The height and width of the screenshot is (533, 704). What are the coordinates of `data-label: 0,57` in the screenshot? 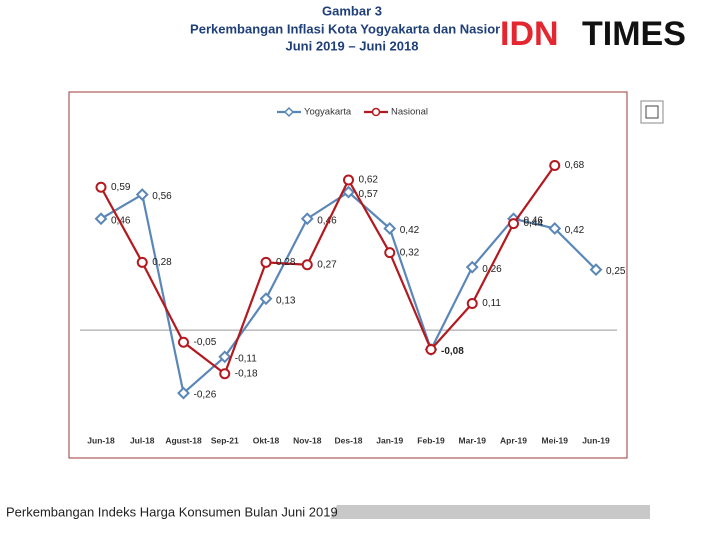 It's located at (369, 194).